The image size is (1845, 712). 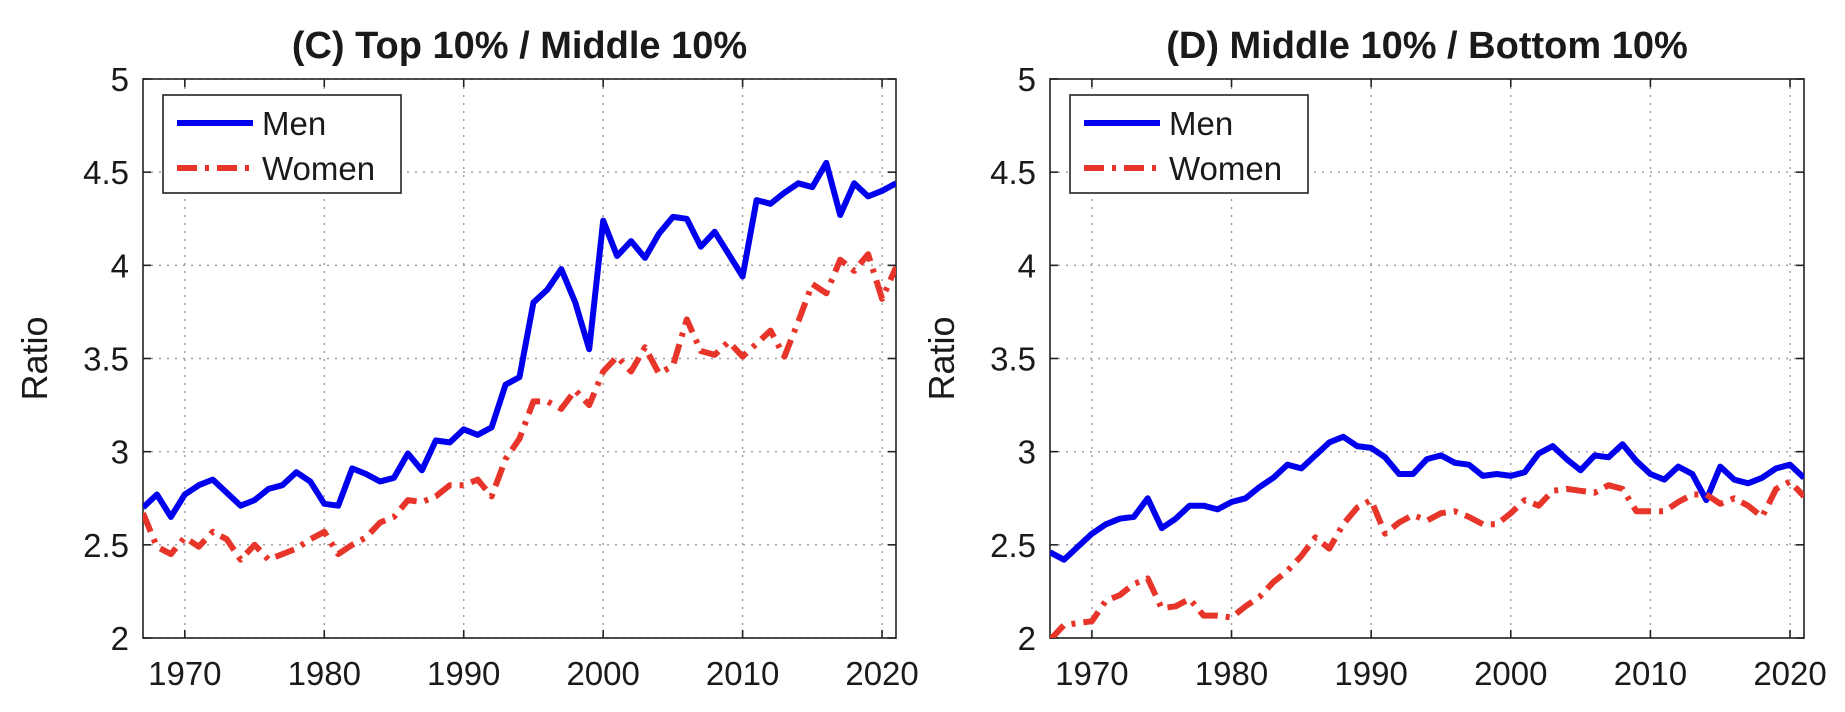 I want to click on chart-0-y-tick-label: 2, so click(x=120, y=638).